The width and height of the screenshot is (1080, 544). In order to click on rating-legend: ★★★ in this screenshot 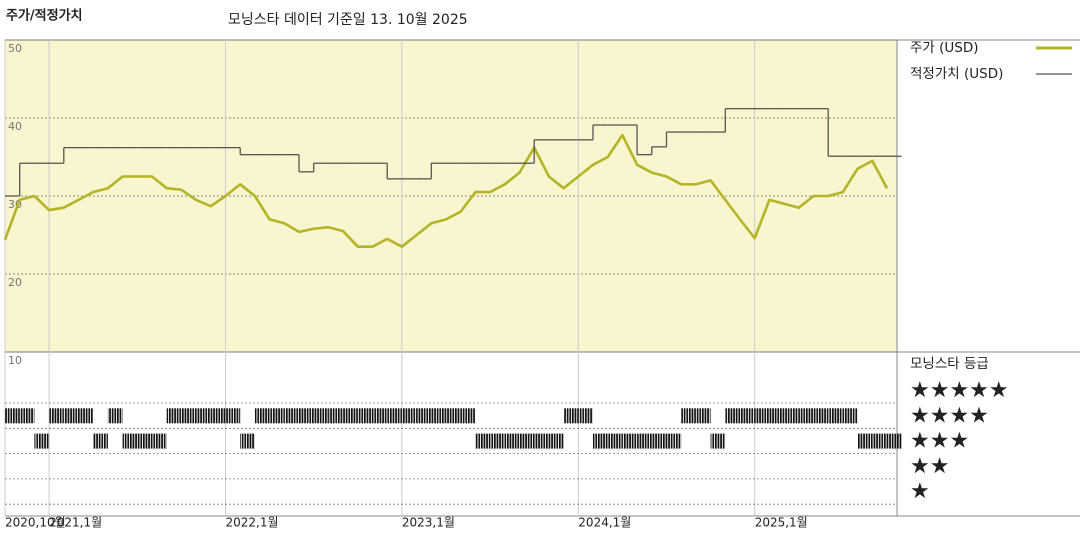, I will do `click(939, 441)`.